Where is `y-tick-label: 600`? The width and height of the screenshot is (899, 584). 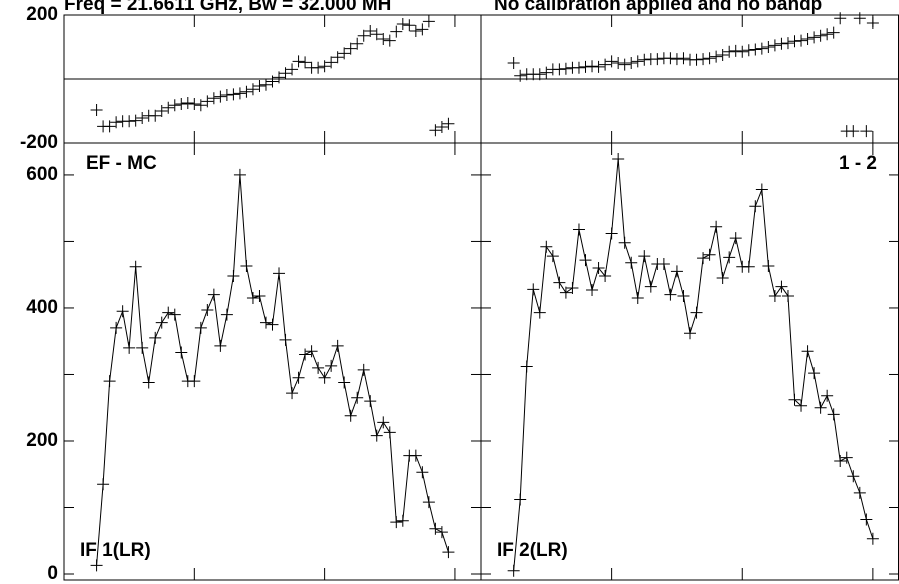
y-tick-label: 600 is located at coordinates (42, 174).